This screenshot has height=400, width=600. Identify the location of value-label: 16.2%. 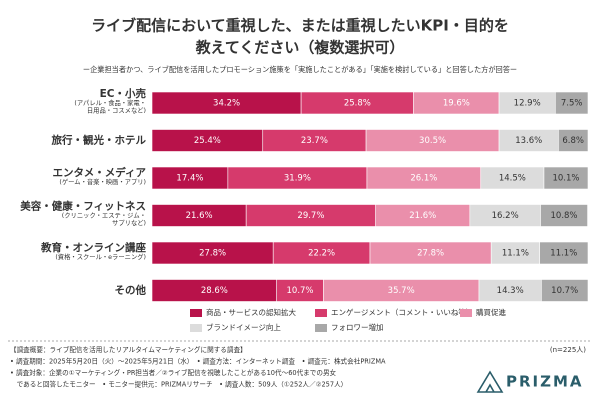
(505, 216).